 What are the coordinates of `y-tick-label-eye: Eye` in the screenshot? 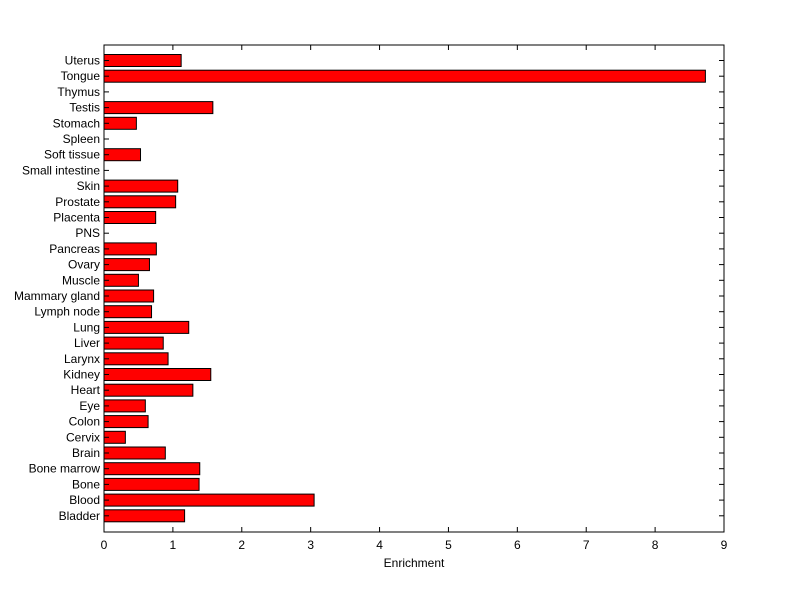 It's located at (89, 406).